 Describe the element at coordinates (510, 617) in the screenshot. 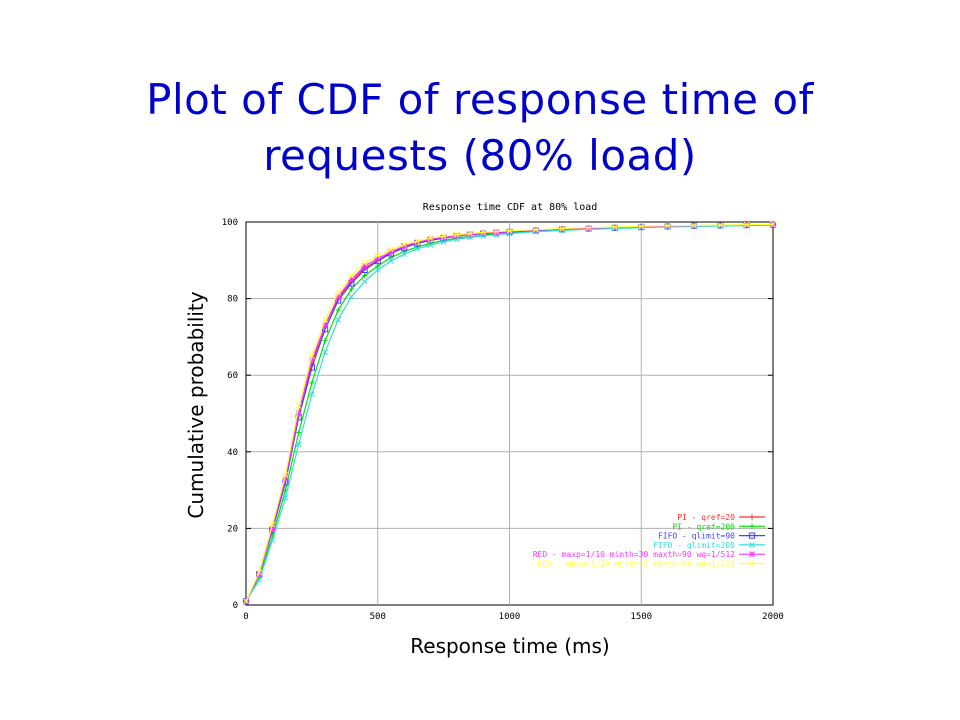

I see `x-tick-label: 1000` at that location.